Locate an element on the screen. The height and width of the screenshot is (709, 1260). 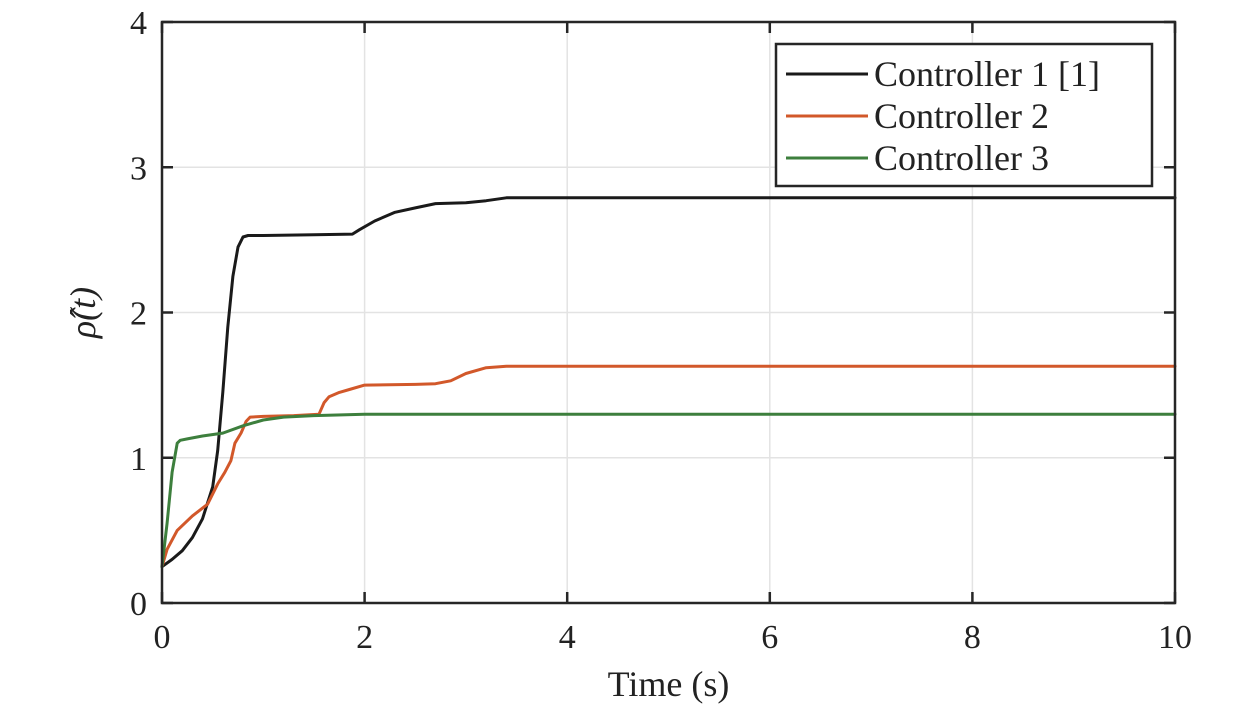
x-tick-label: 4 is located at coordinates (567, 637).